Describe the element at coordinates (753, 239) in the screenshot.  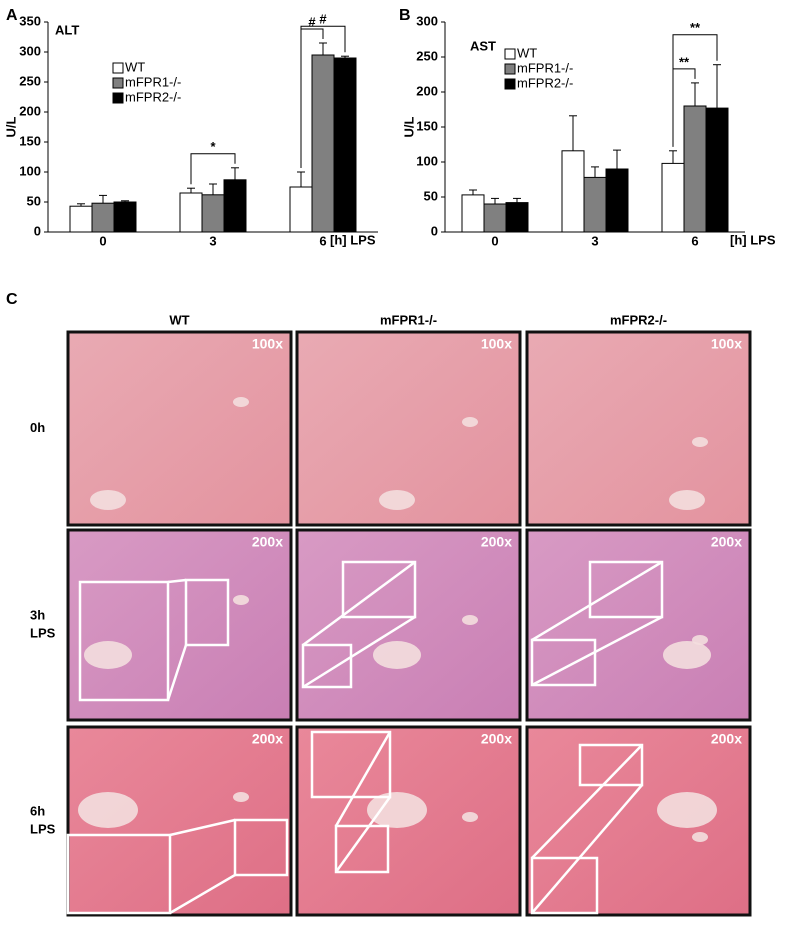
I see `x-axis-label: [h] LPS` at that location.